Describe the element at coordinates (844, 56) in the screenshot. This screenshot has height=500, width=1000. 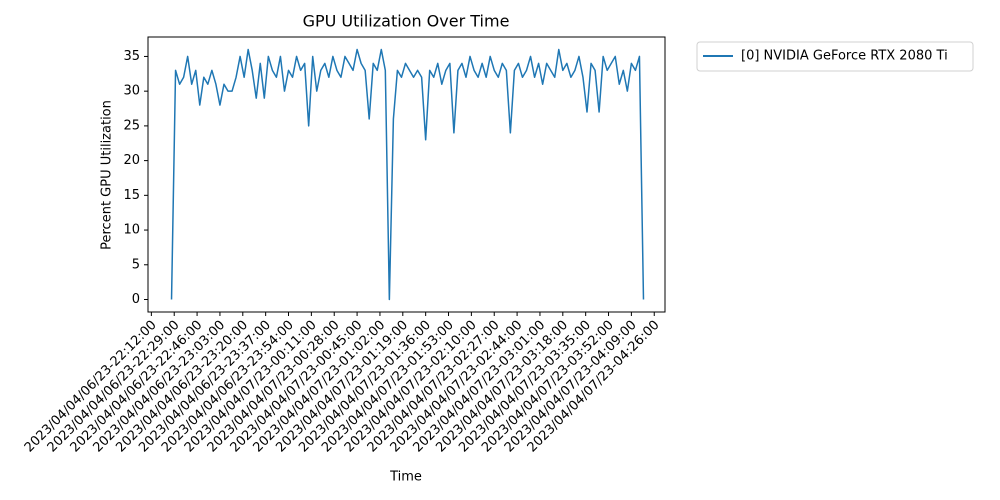
I see `legend-label: [0] NVIDIA GeForce RTX 2080 Ti` at that location.